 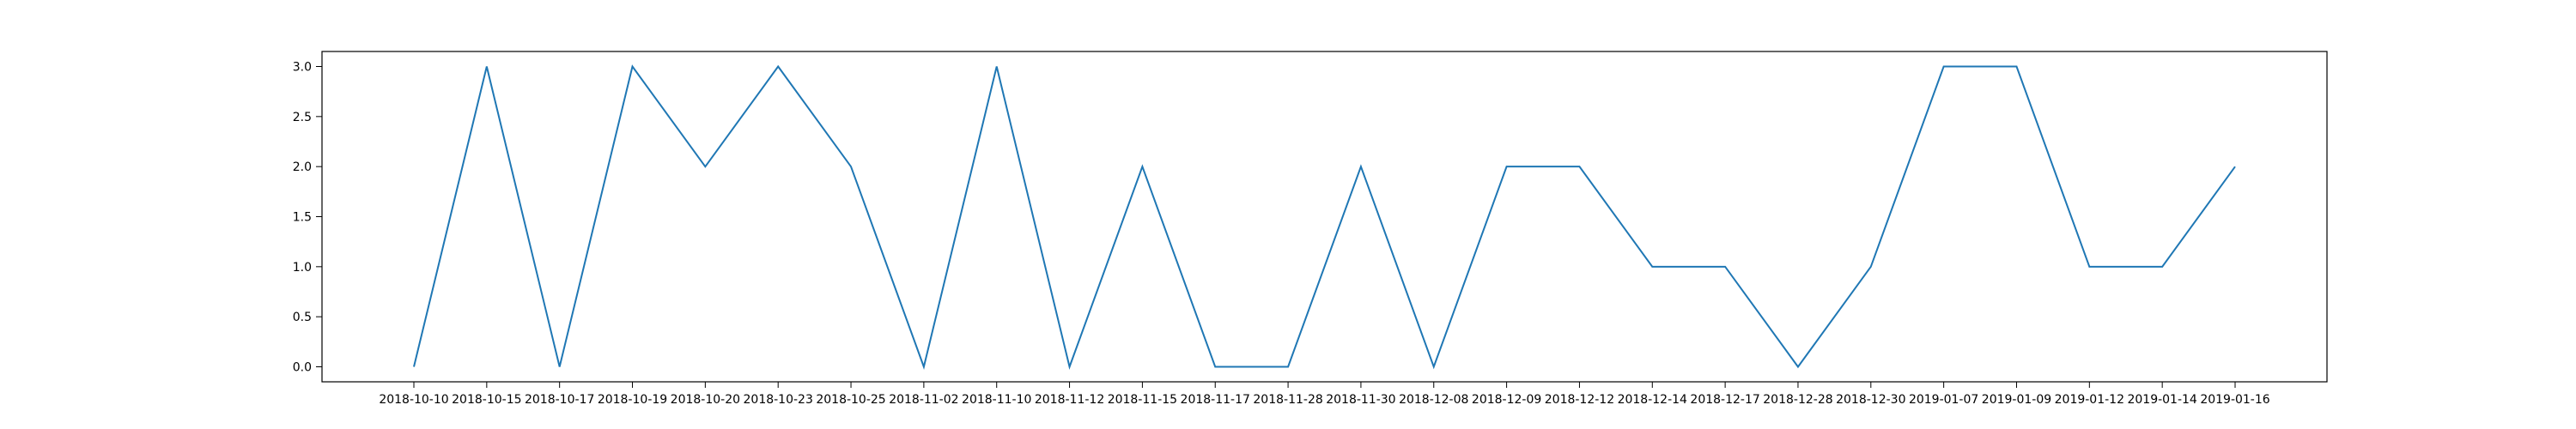 I want to click on x-tick-label: 2018-10-20, so click(x=705, y=400).